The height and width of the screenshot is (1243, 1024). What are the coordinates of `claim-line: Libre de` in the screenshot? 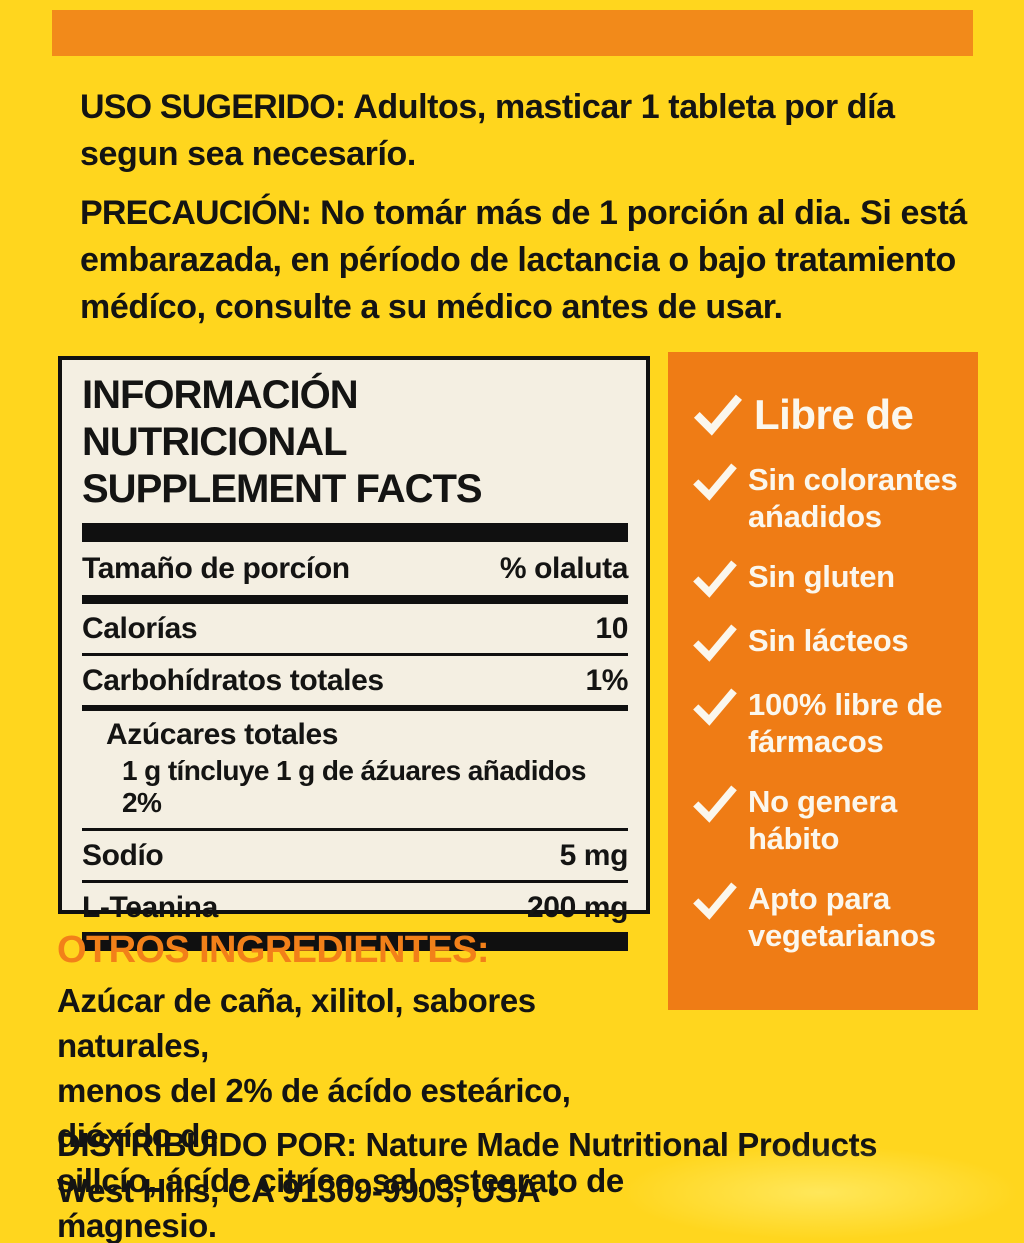 It's located at (834, 414).